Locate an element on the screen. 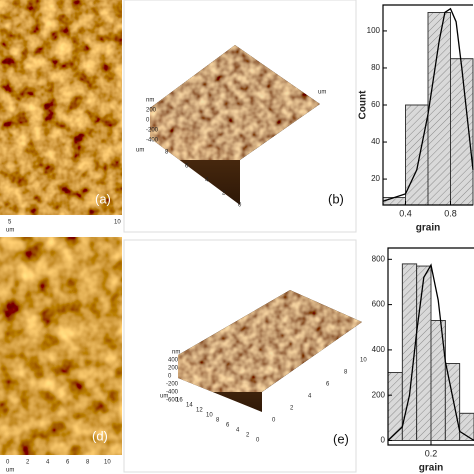 The image size is (474, 474). axis-tick: -600 is located at coordinates (172, 401).